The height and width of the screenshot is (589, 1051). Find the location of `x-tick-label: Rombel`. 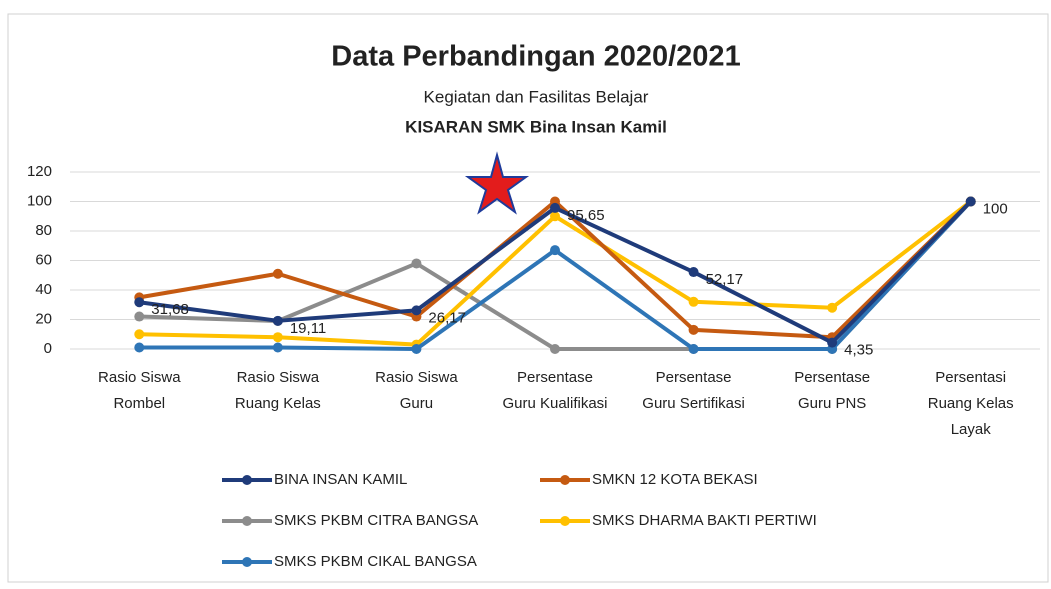

x-tick-label: Rombel is located at coordinates (139, 403).